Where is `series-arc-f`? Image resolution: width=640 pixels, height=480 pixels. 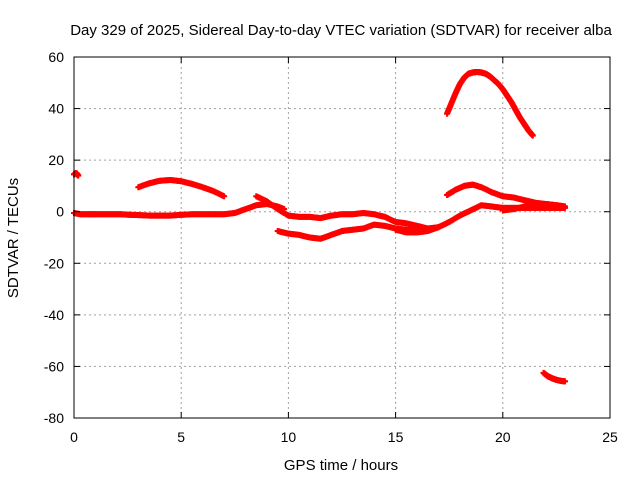 series-arc-f is located at coordinates (480, 219).